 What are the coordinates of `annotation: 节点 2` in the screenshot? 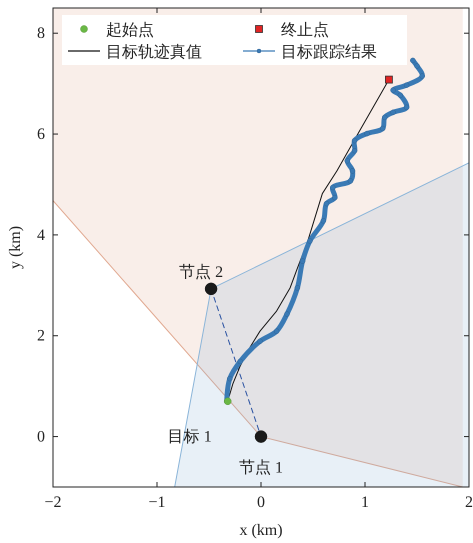 It's located at (201, 271).